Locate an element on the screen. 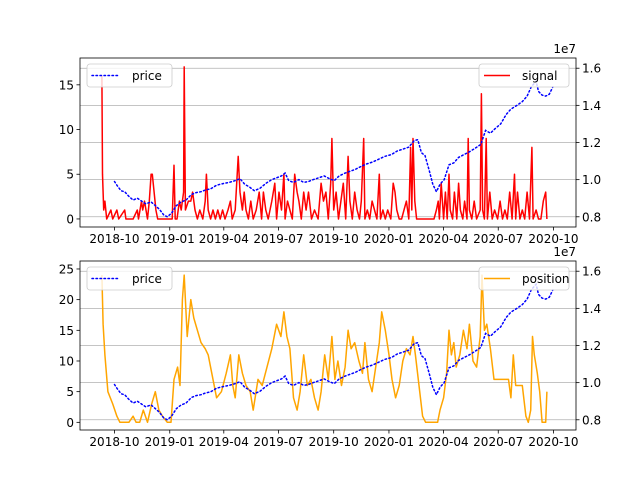 This screenshot has width=640, height=480. left-y-tick-label: 20 is located at coordinates (66, 300).